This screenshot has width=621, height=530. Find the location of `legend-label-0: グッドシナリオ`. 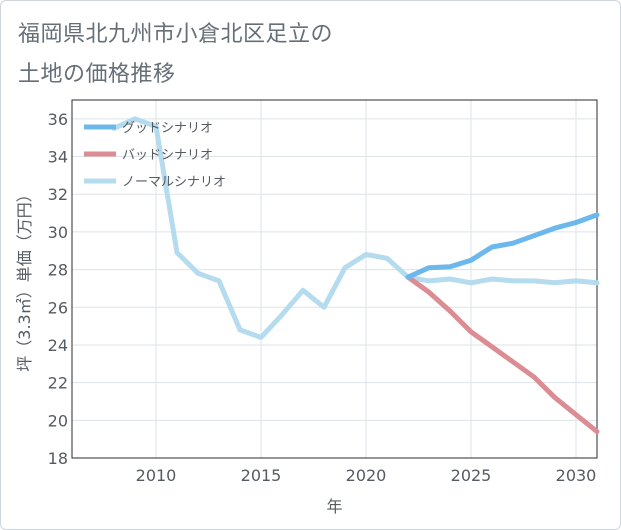

legend-label-0: グッドシナリオ is located at coordinates (167, 128).